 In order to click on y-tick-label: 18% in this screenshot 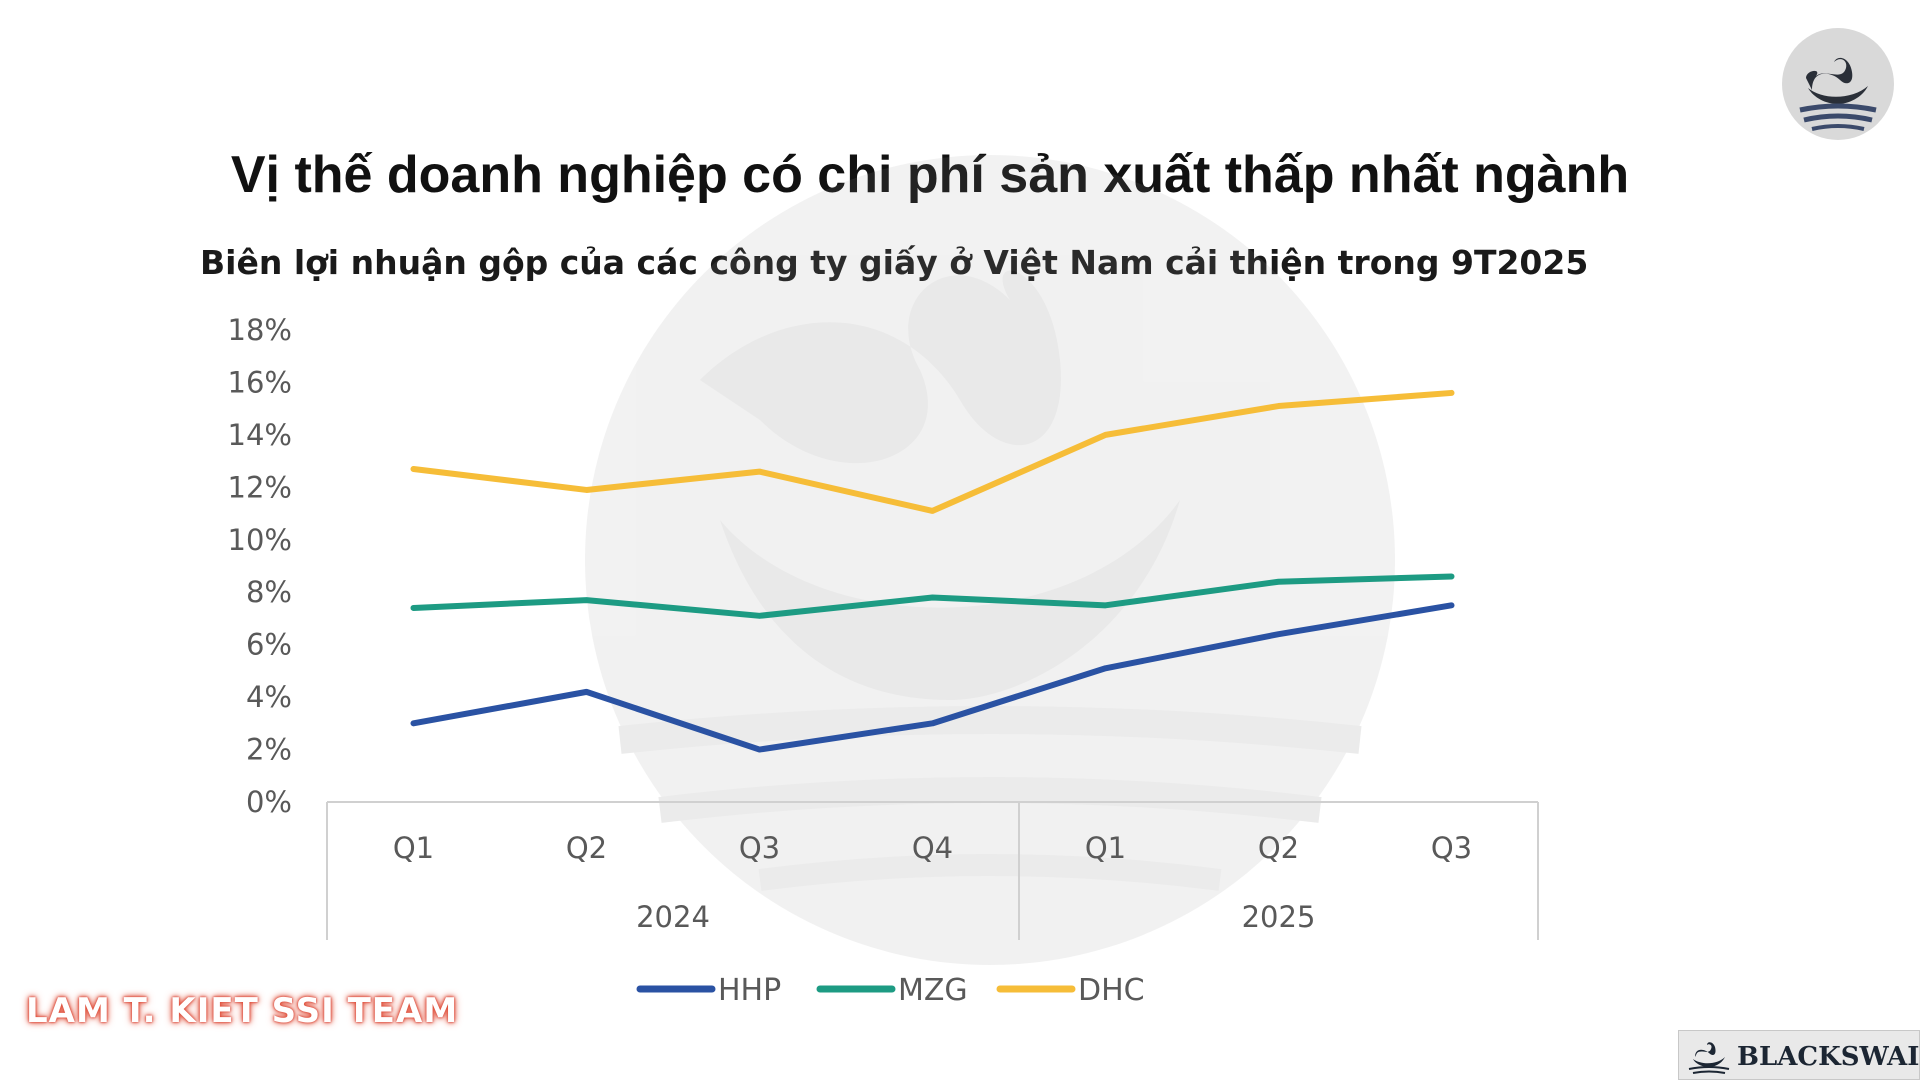, I will do `click(260, 330)`.